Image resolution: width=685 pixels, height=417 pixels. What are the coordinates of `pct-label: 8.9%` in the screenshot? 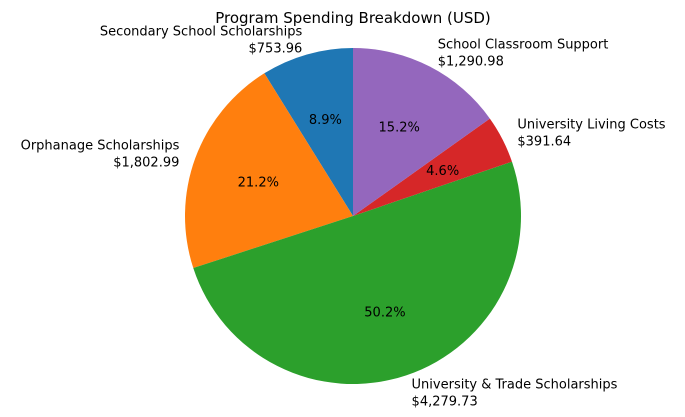 It's located at (325, 120).